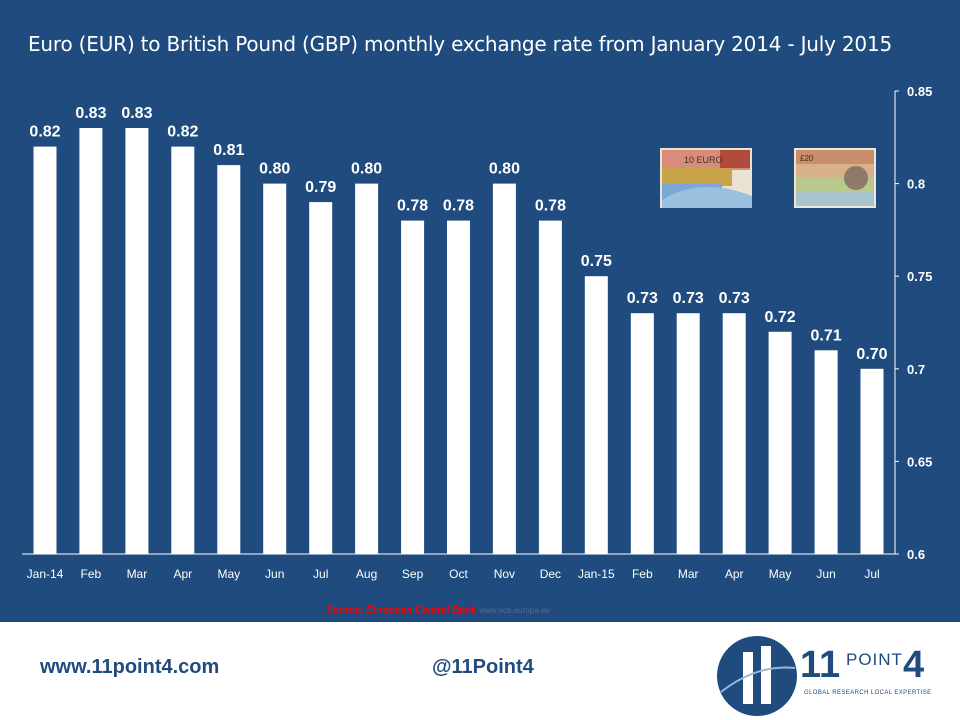 The height and width of the screenshot is (720, 960). I want to click on logo-text-11: 11, so click(820, 665).